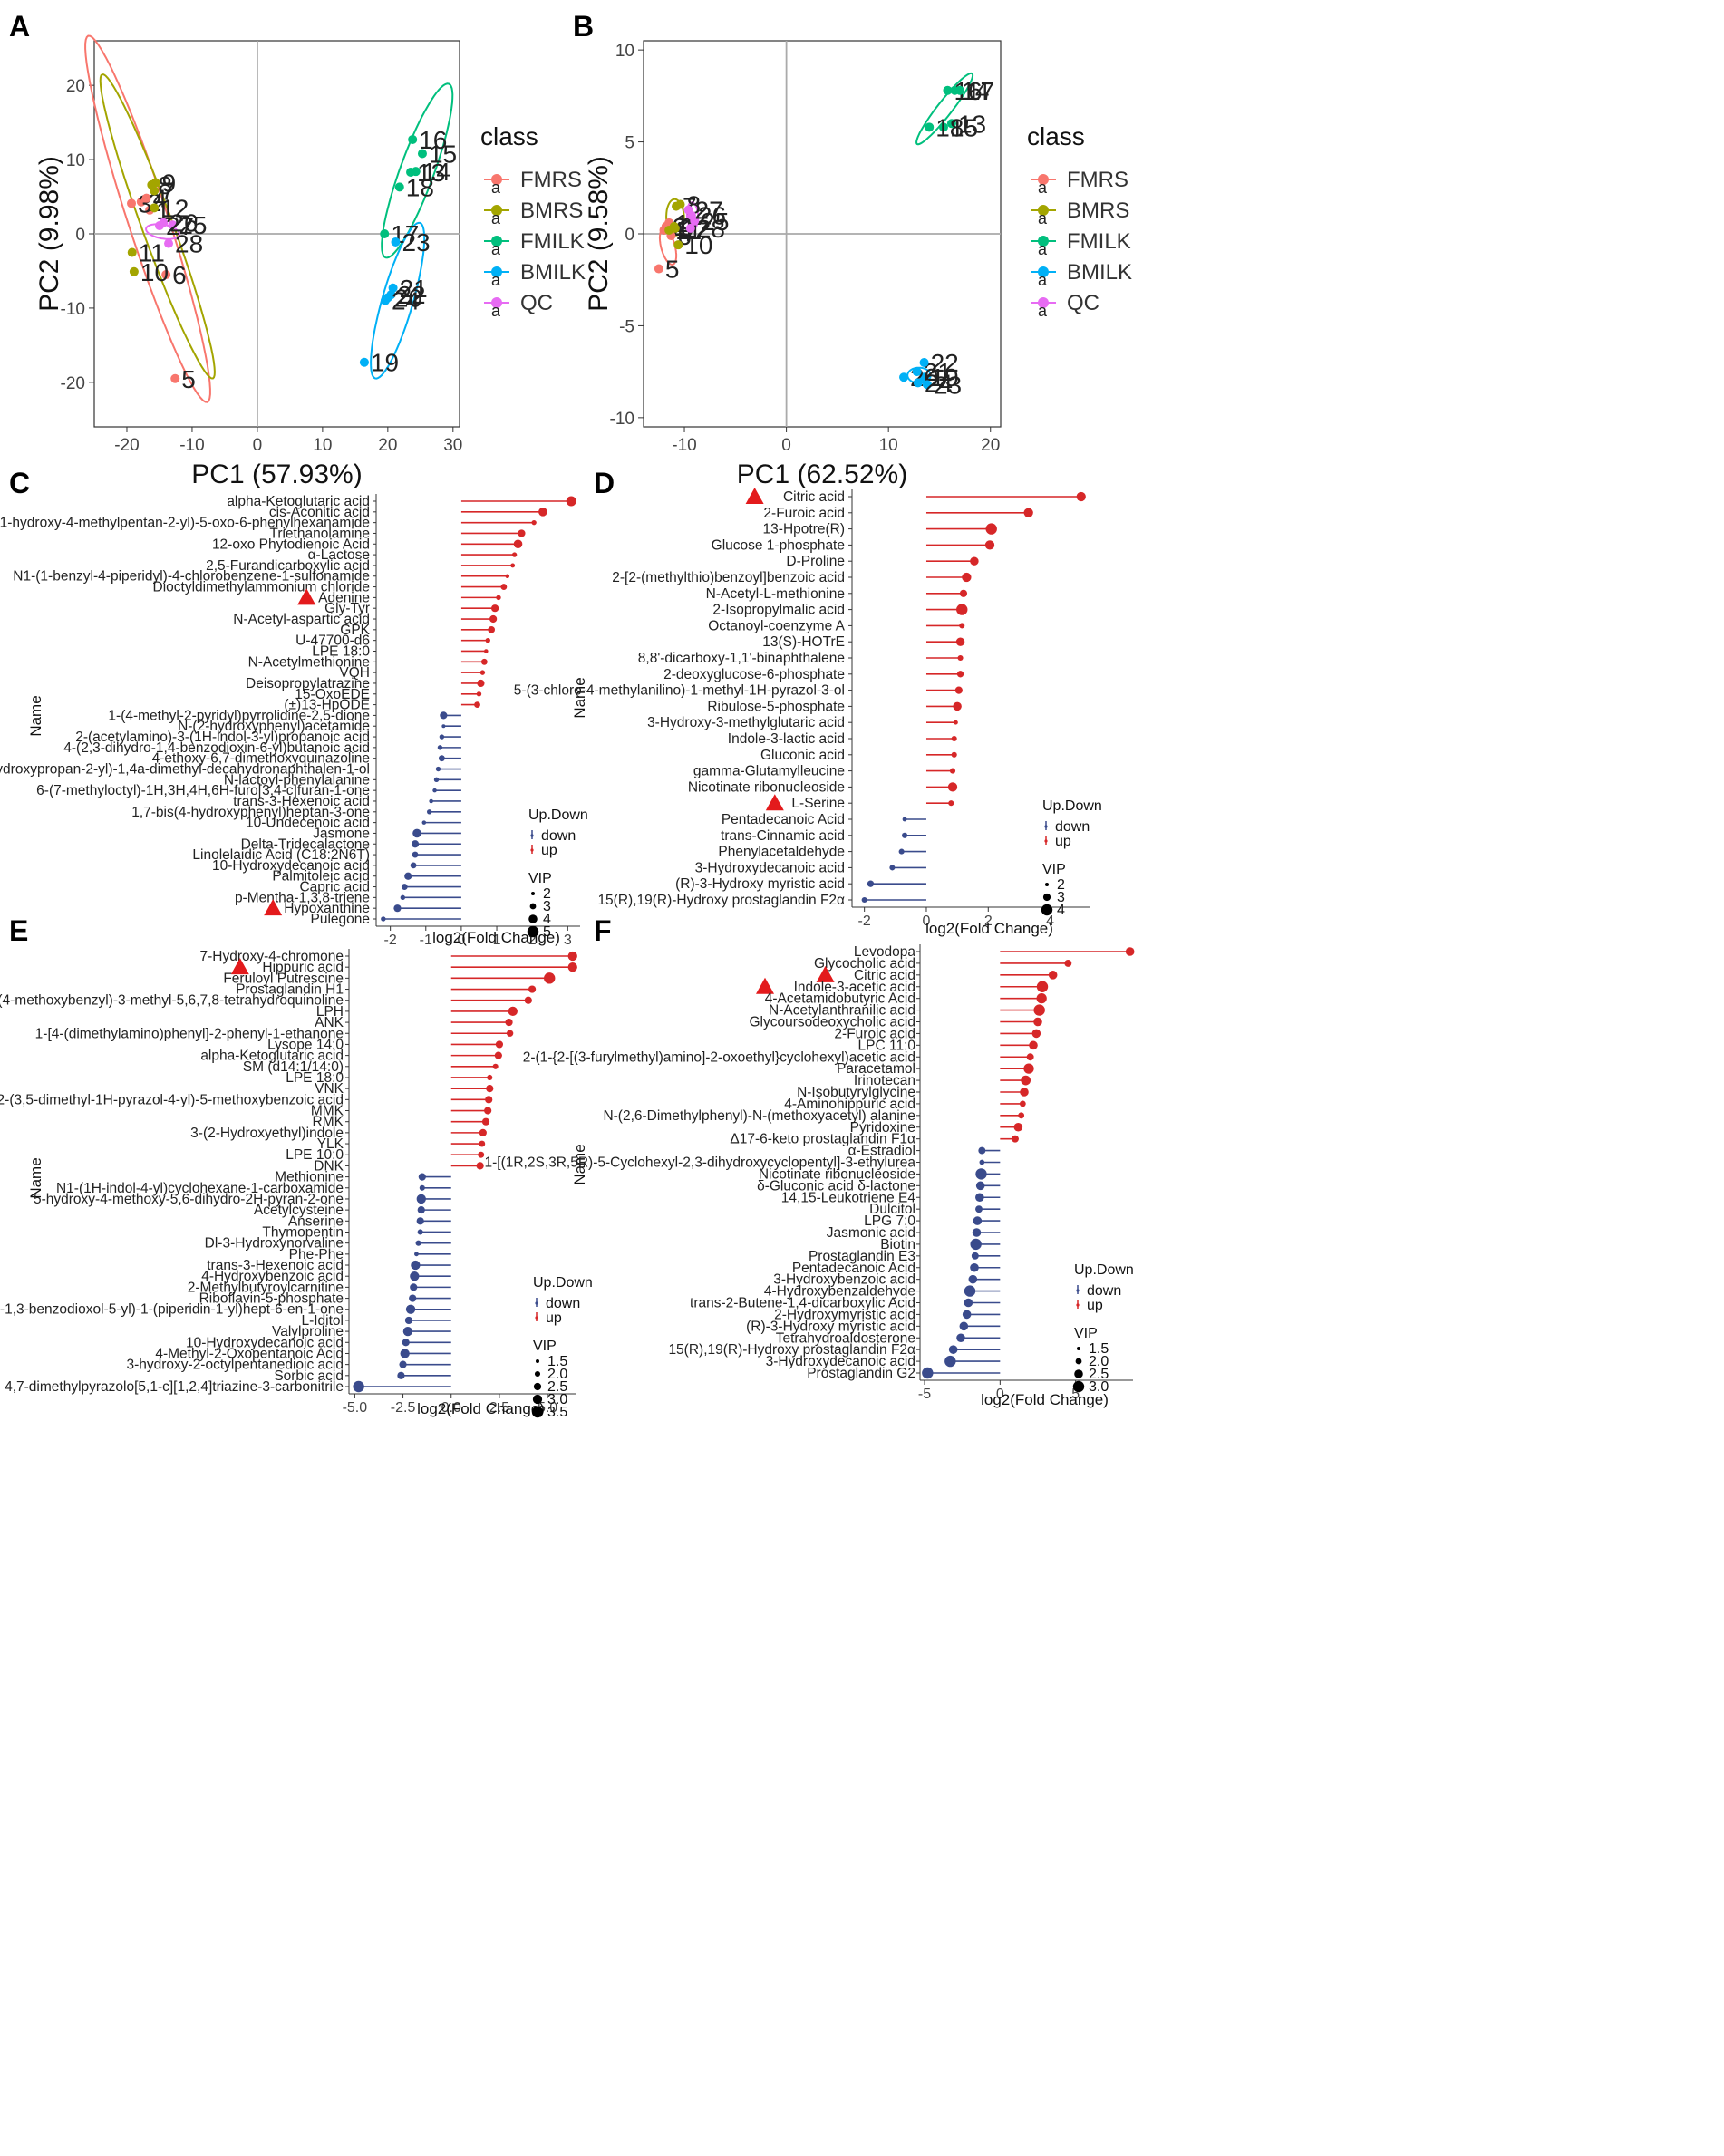  What do you see at coordinates (533, 221) in the screenshot?
I see `legend: class a FMRS a BMRS a FMILK a BMILK a QC` at bounding box center [533, 221].